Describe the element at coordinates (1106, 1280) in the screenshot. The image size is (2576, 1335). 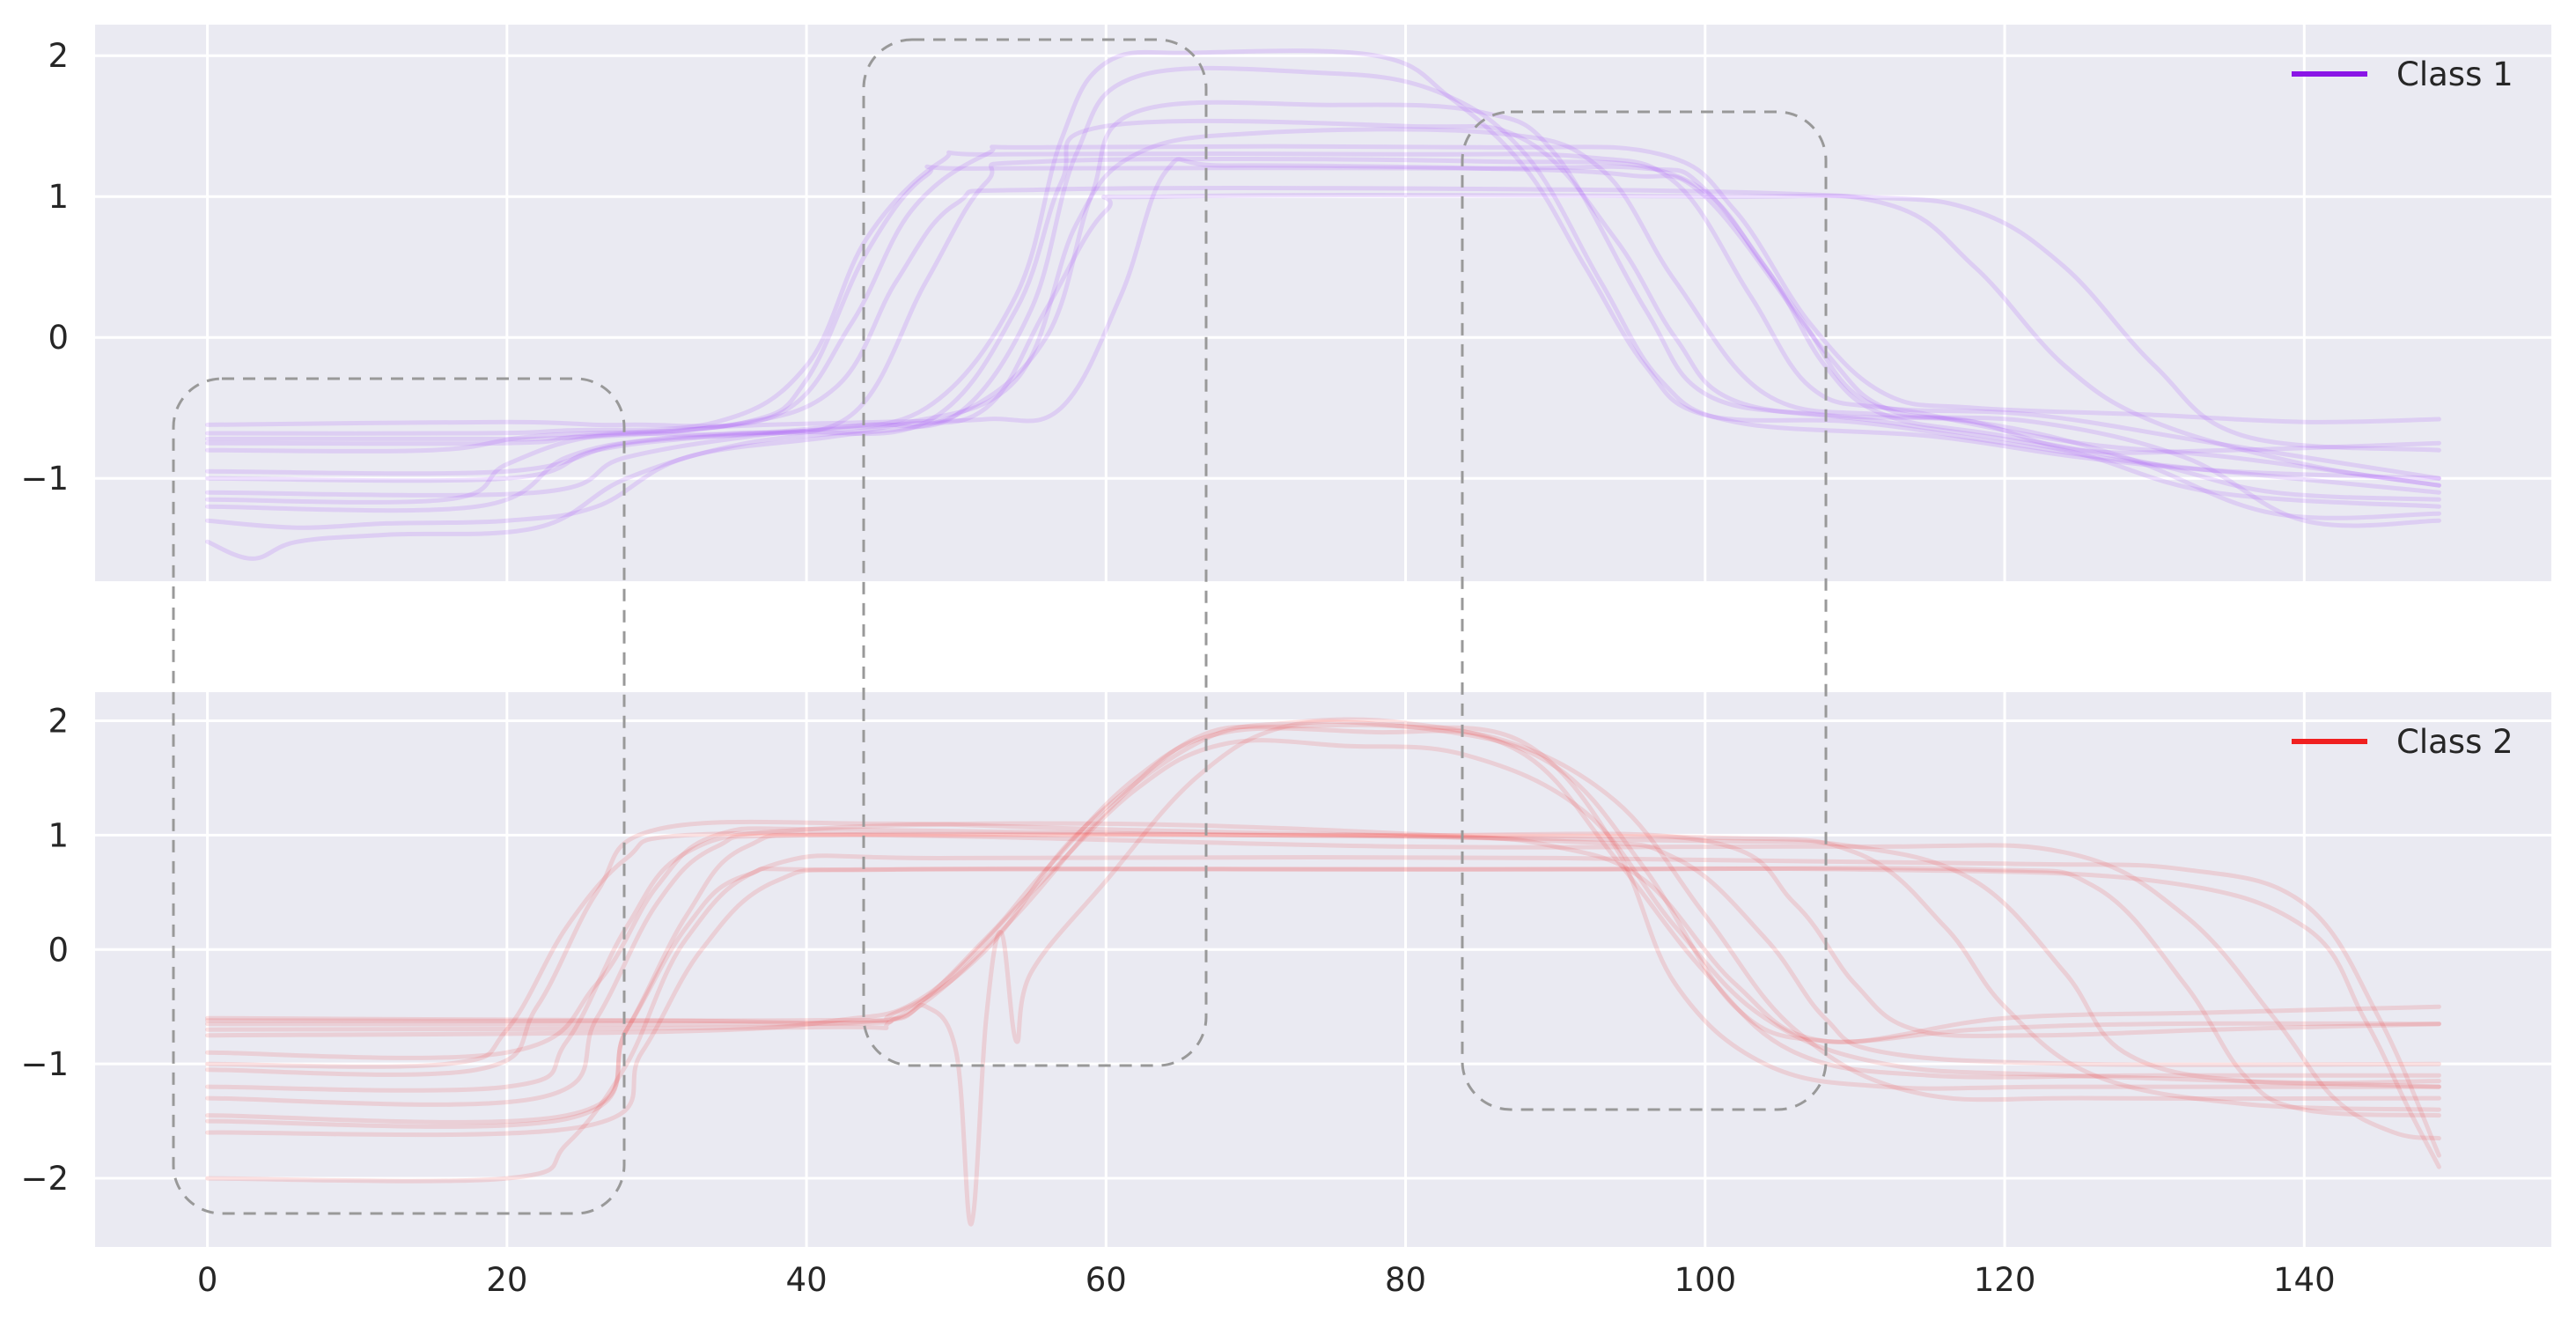
I see `x-tick-label: 60` at that location.